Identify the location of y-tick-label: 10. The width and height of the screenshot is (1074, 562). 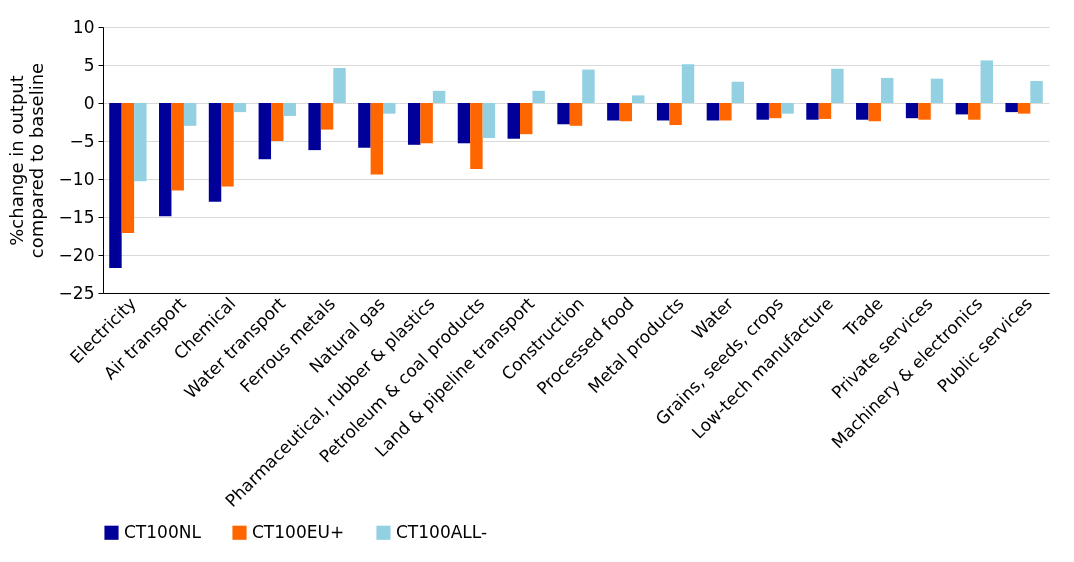
(83, 26).